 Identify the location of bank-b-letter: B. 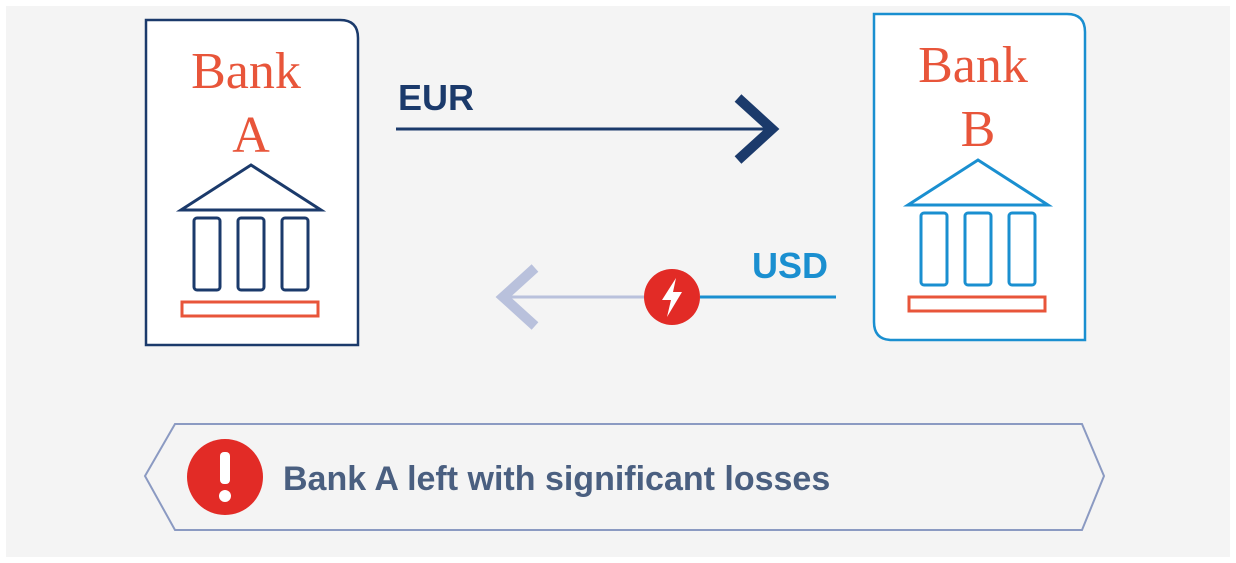
(978, 129).